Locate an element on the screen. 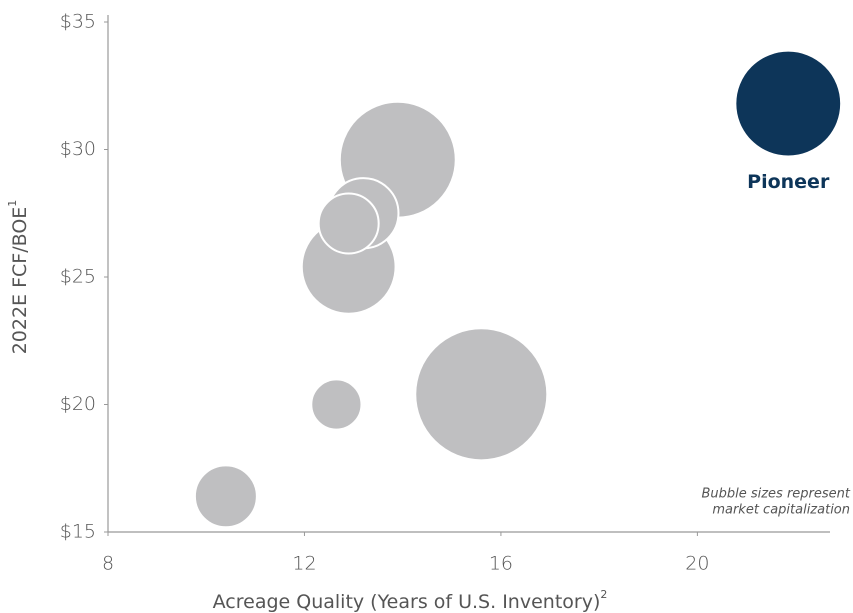 The image size is (853, 613). y-tick-label: $30 is located at coordinates (78, 149).